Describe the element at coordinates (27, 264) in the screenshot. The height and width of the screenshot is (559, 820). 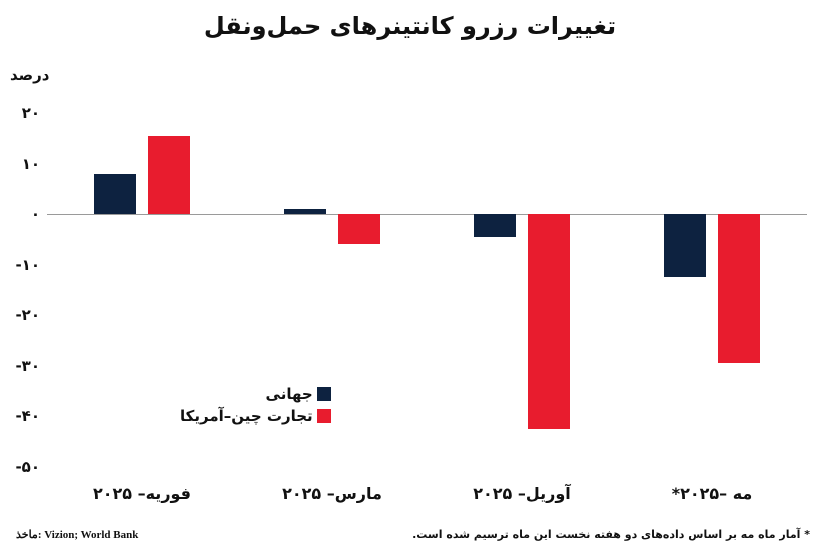
I see `y-tick-label: -۱۰` at that location.